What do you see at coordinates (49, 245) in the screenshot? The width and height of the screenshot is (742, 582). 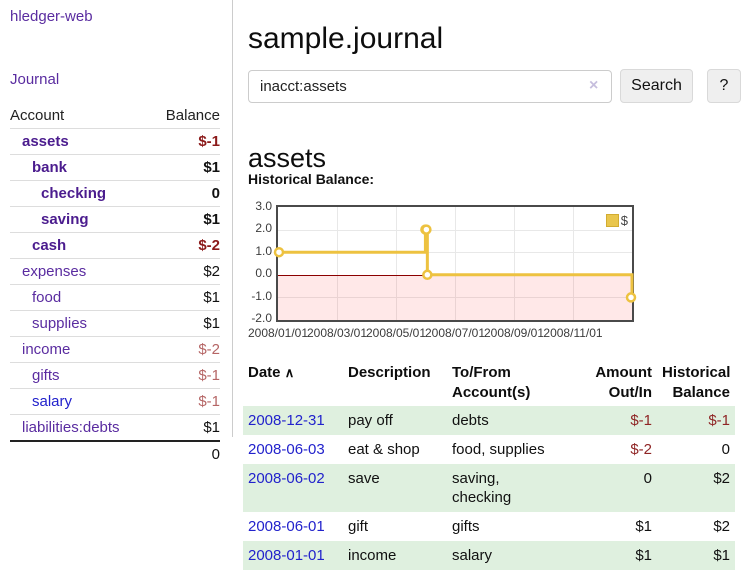 I see `sidebar-account-cash: cash` at bounding box center [49, 245].